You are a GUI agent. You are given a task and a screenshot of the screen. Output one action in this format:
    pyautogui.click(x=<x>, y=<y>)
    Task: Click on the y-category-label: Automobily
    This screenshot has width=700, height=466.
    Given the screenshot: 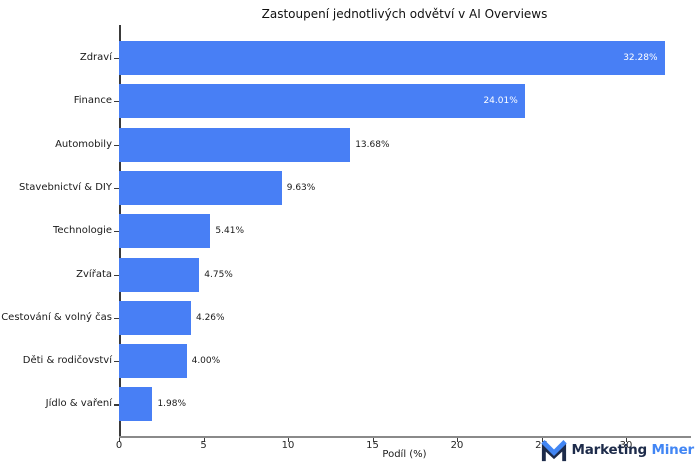 What is the action you would take?
    pyautogui.click(x=83, y=144)
    